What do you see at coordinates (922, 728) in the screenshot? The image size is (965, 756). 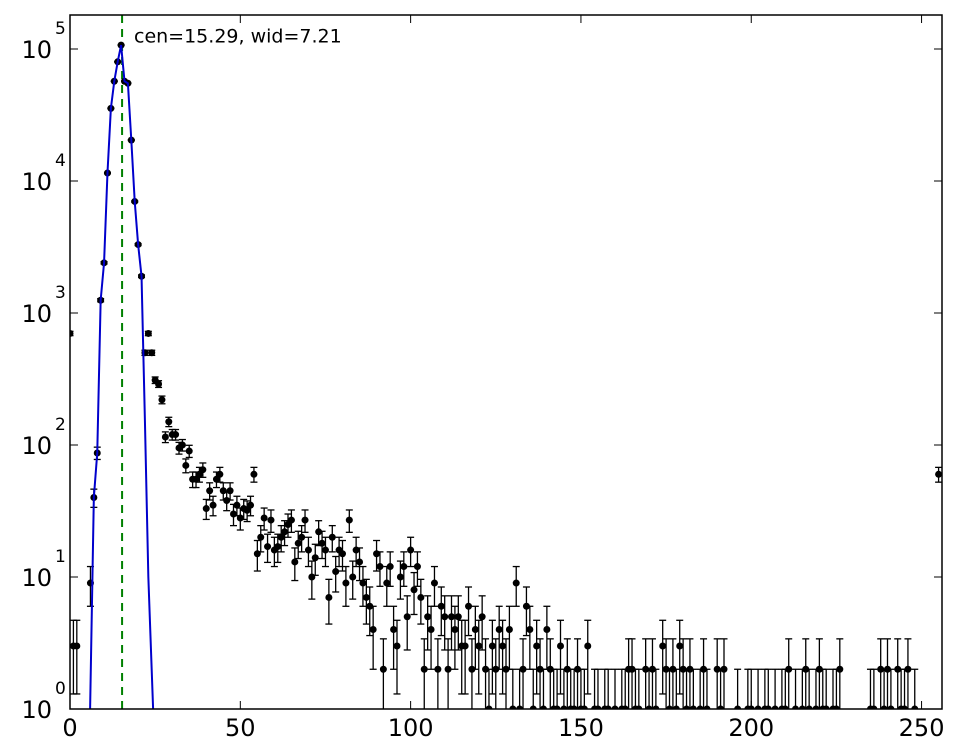 I see `x-tick-label: 250` at bounding box center [922, 728].